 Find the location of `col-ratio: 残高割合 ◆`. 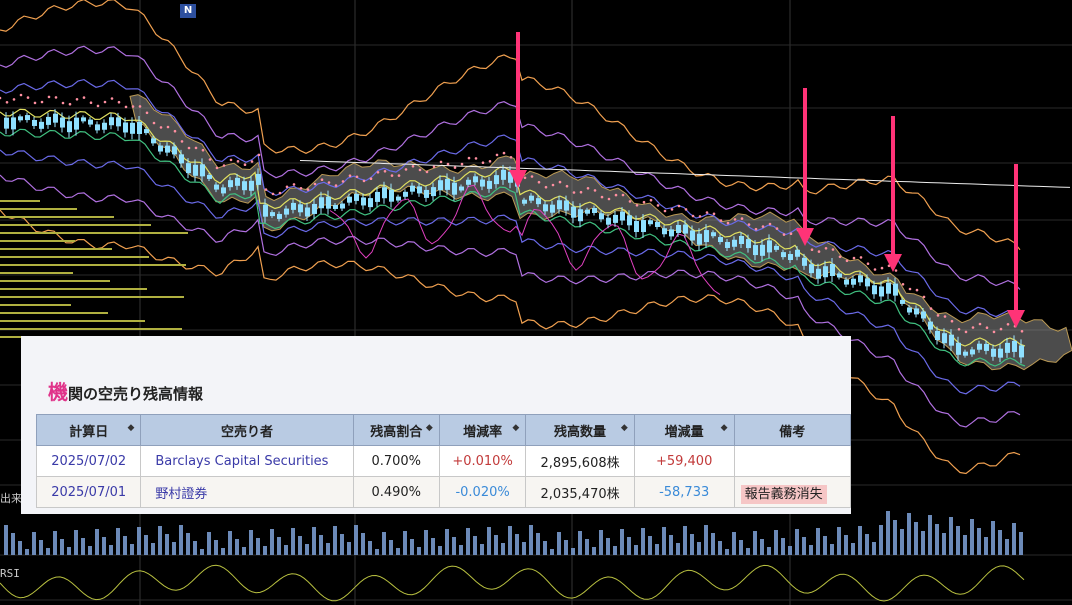

col-ratio: 残高割合 ◆ is located at coordinates (396, 430).